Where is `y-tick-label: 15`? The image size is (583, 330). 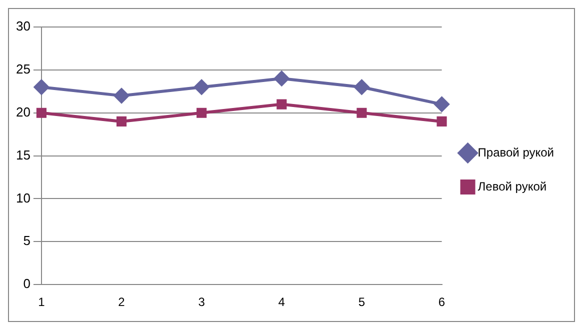 y-tick-label: 15 is located at coordinates (23, 154).